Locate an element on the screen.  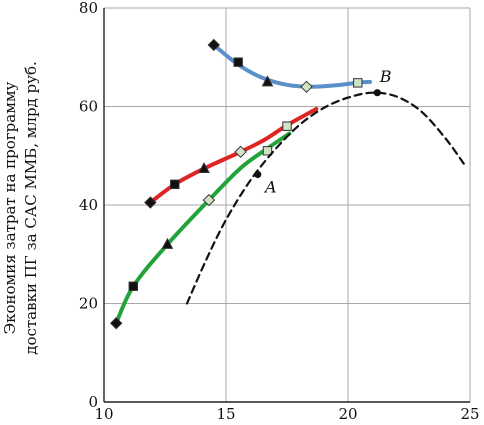
x-tick-label: 20 is located at coordinates (347, 414).